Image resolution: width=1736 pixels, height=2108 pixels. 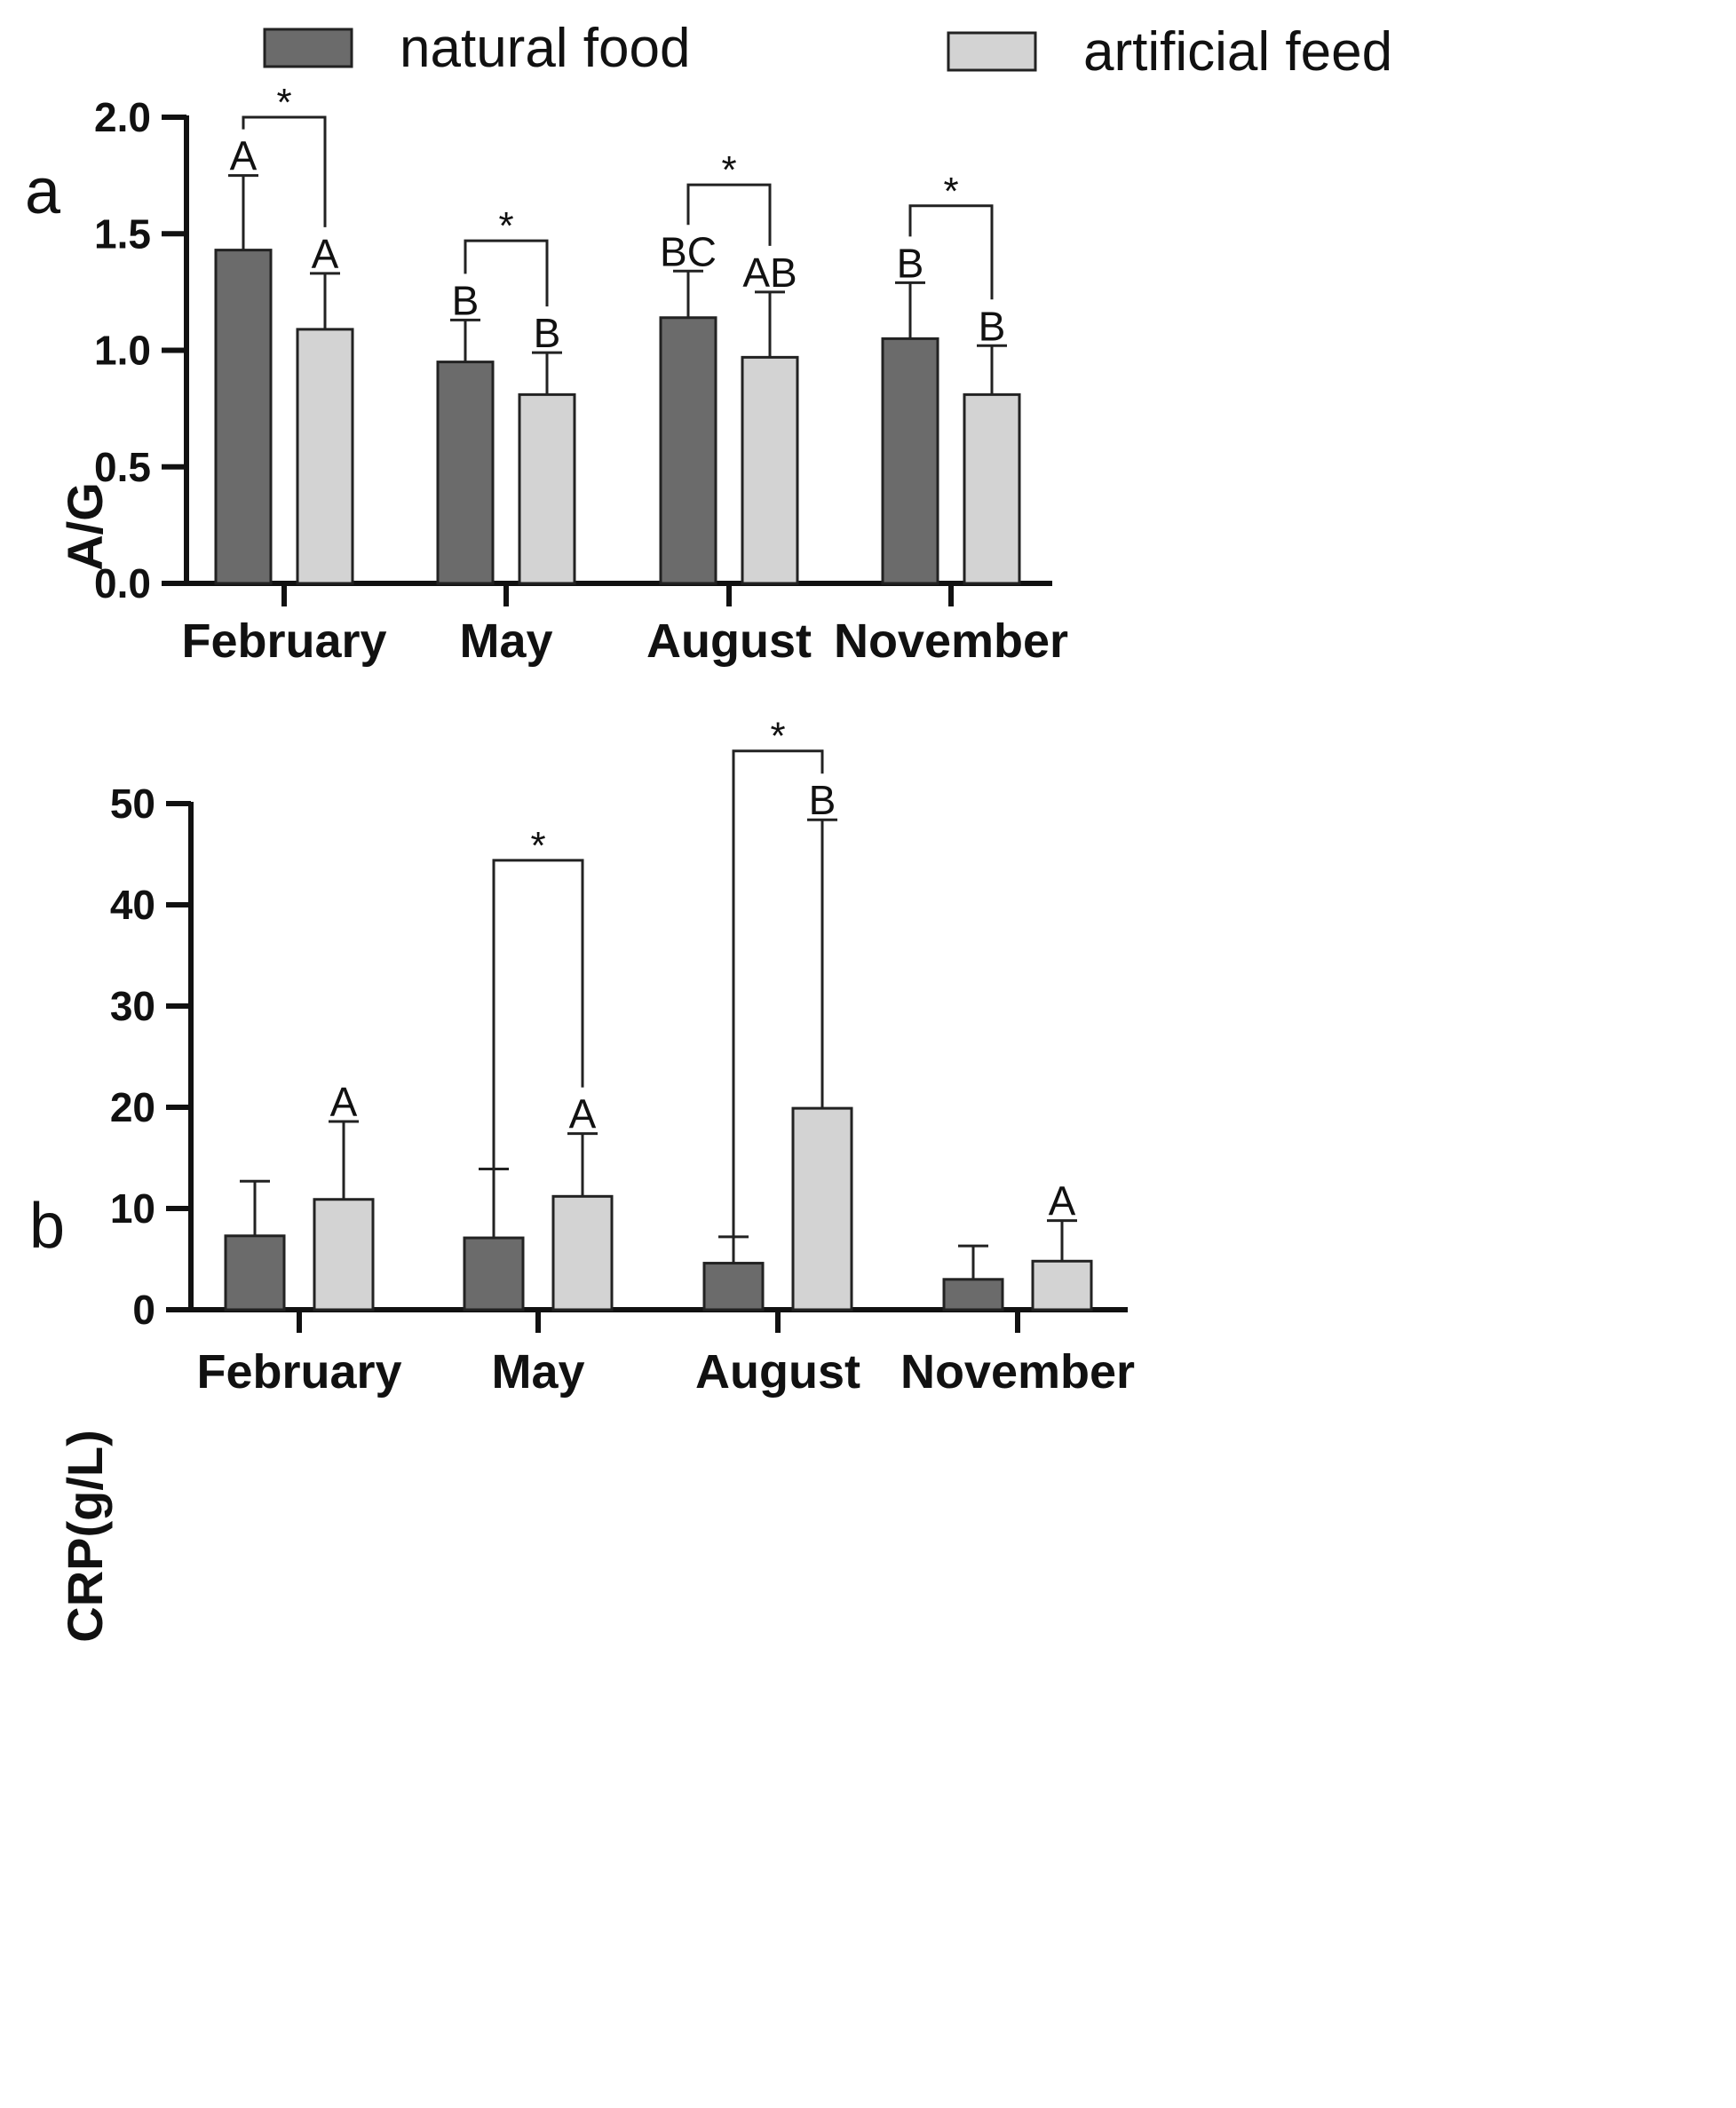 I want to click on panel-a-category-label: November, so click(x=951, y=641).